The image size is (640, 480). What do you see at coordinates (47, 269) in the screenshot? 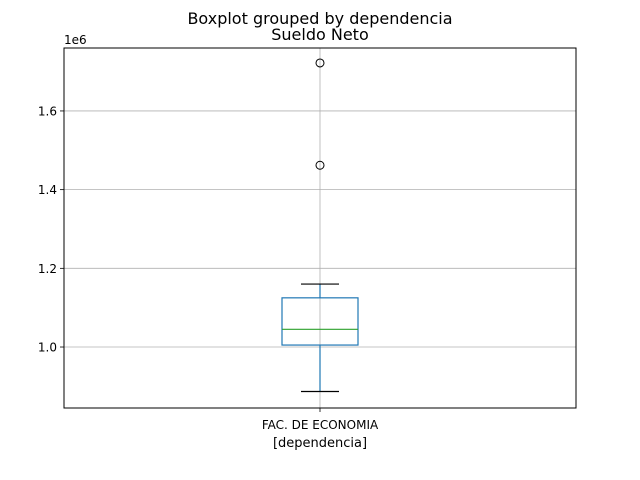
I see `y-tick-label: 1.2` at bounding box center [47, 269].